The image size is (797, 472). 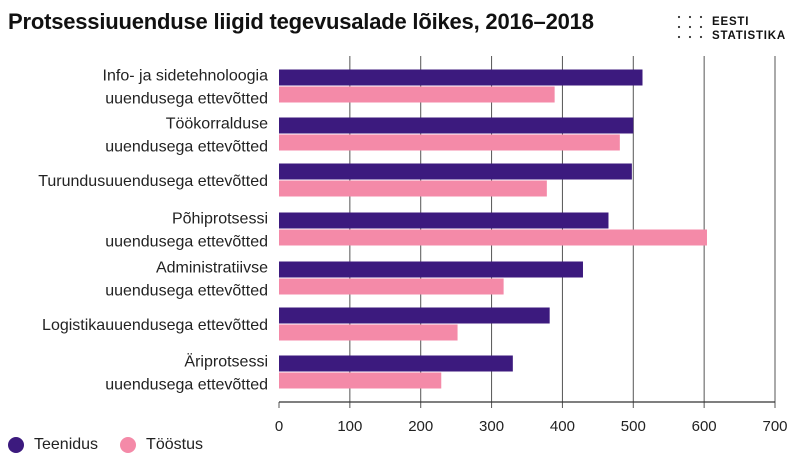 I want to click on category-label: Logistikauuendusega ettevõtted, so click(x=155, y=325).